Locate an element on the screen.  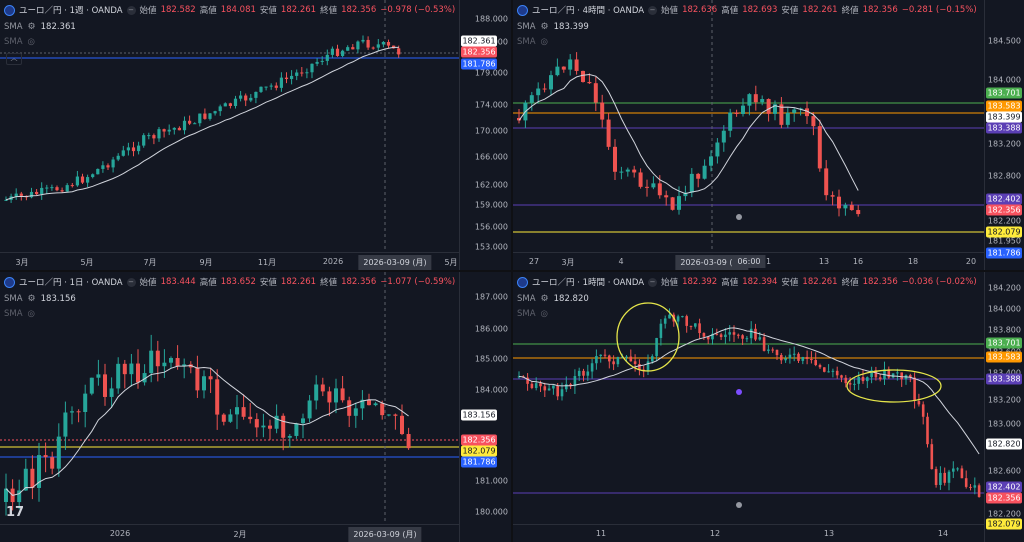
price-tag: 183.399 is located at coordinates (1004, 117).